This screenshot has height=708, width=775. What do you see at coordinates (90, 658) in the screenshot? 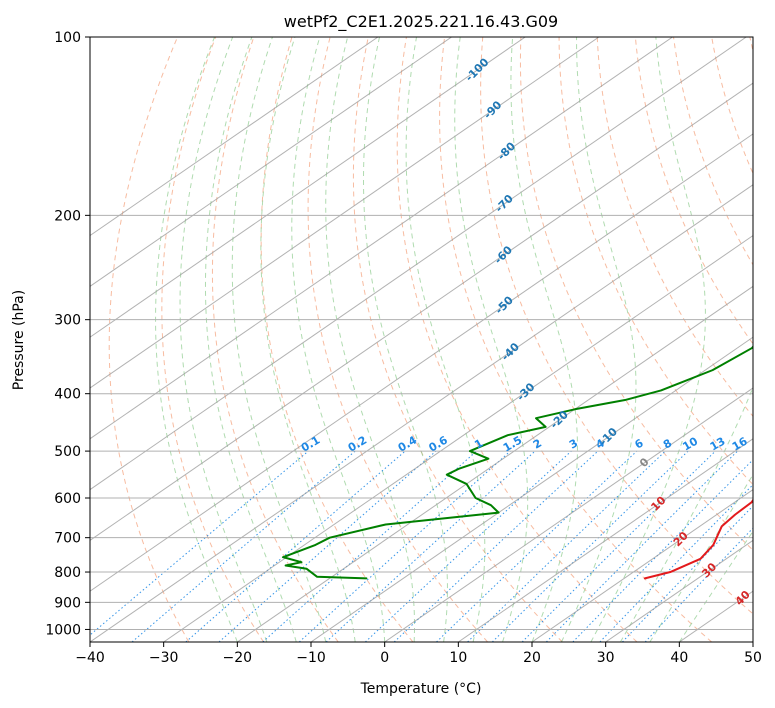
I see `x-tick-label: −40` at bounding box center [90, 658].